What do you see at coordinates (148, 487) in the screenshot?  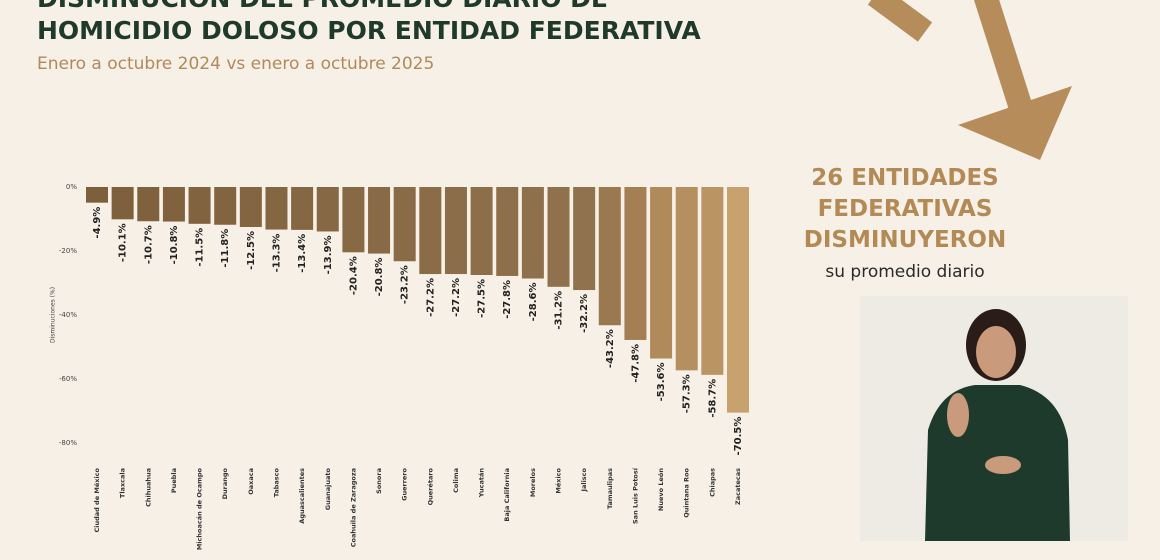 I see `x-tick-label: Chihuahua` at bounding box center [148, 487].